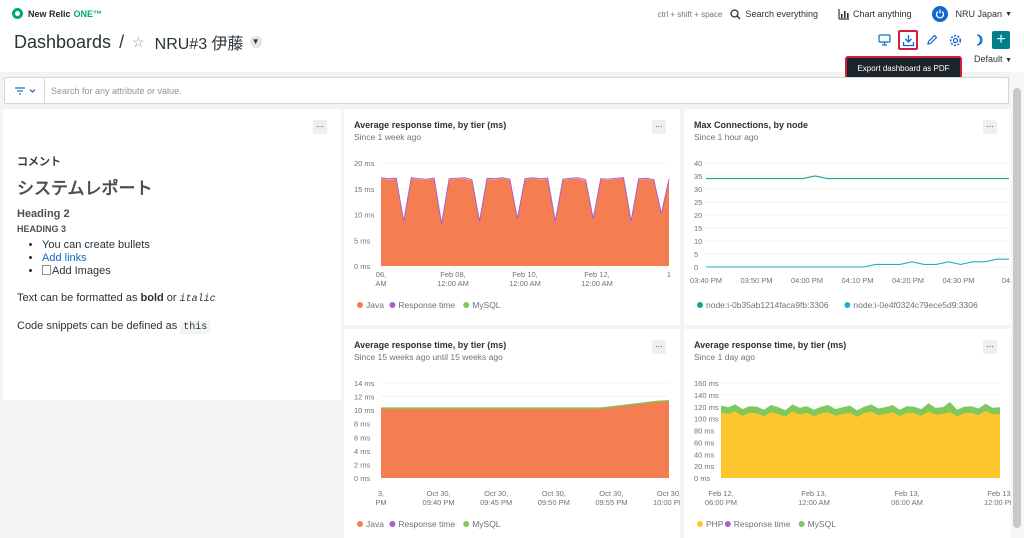 The width and height of the screenshot is (1024, 538). What do you see at coordinates (486, 524) in the screenshot?
I see `legend-label: MySQL` at bounding box center [486, 524].